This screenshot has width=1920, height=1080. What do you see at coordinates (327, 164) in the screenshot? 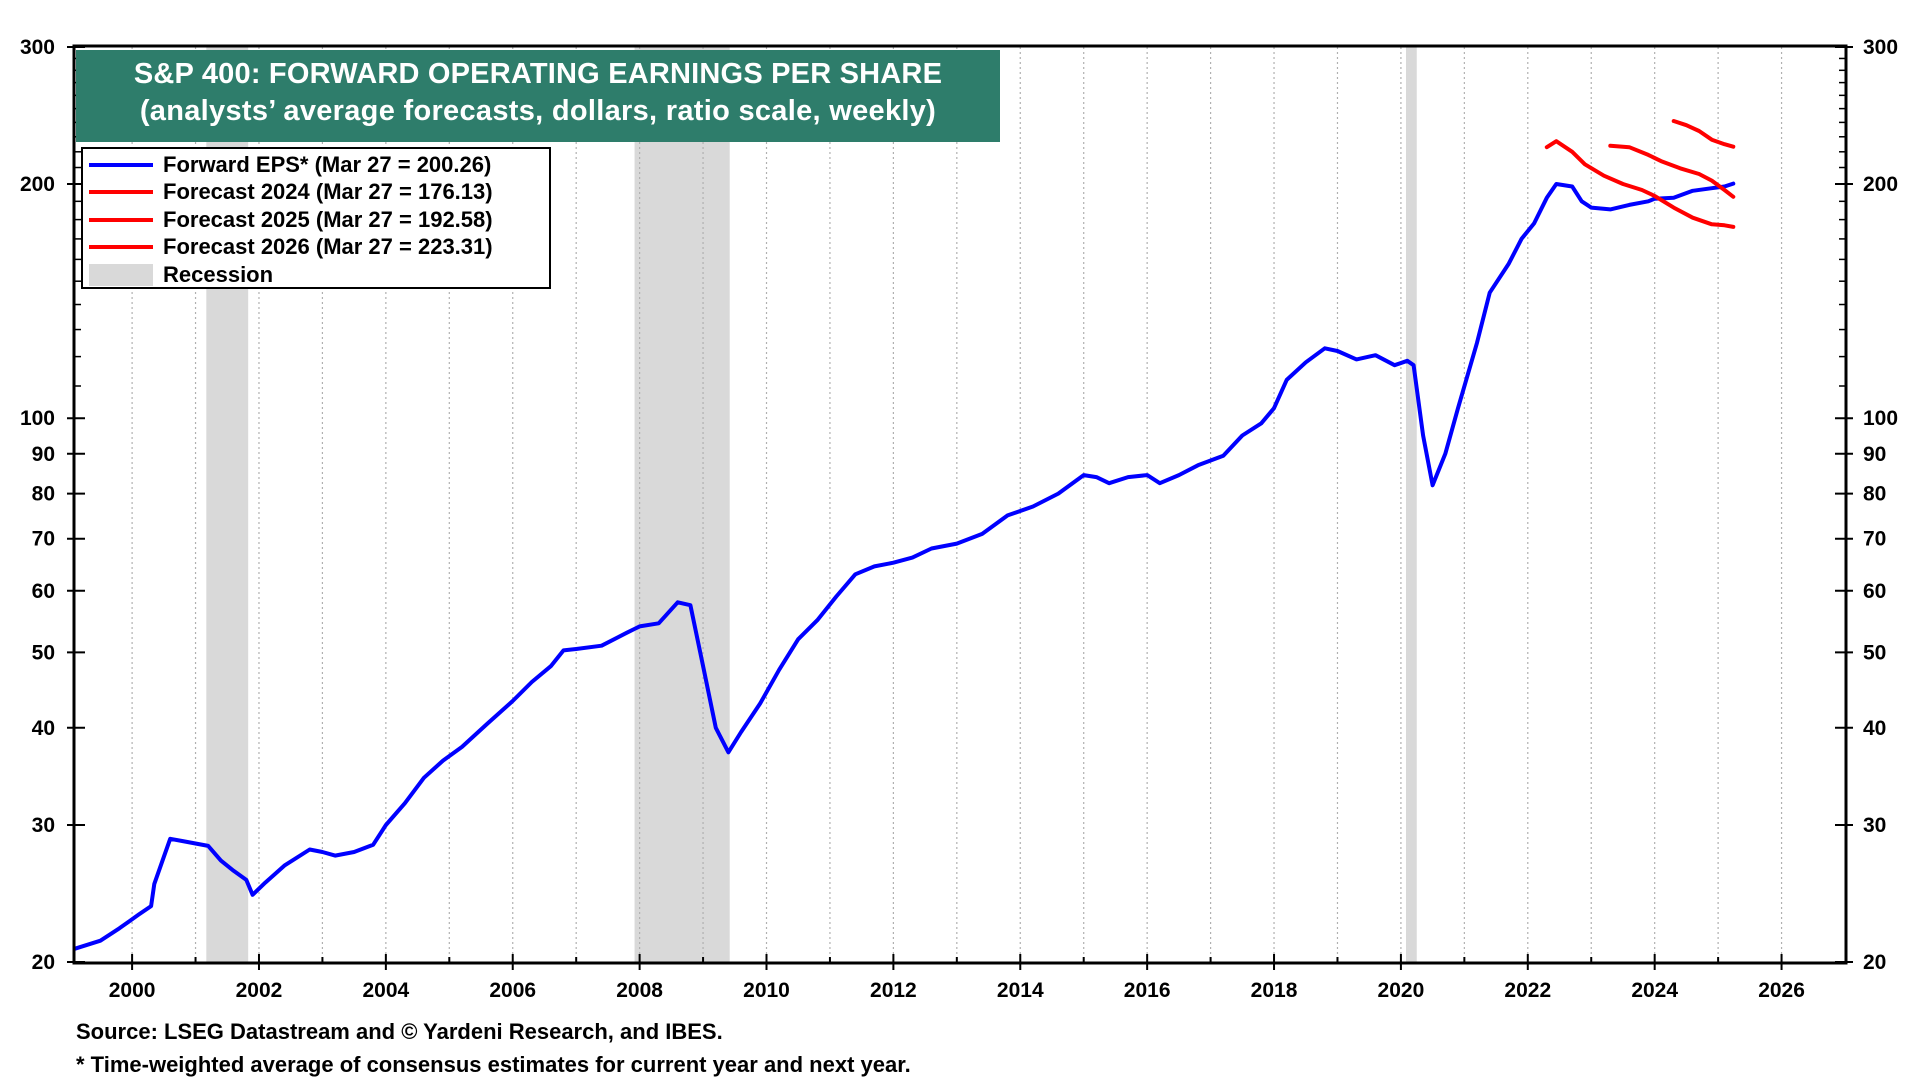
I see `legend-label: Forward EPS* (Mar 27 = 200.26)` at bounding box center [327, 164].